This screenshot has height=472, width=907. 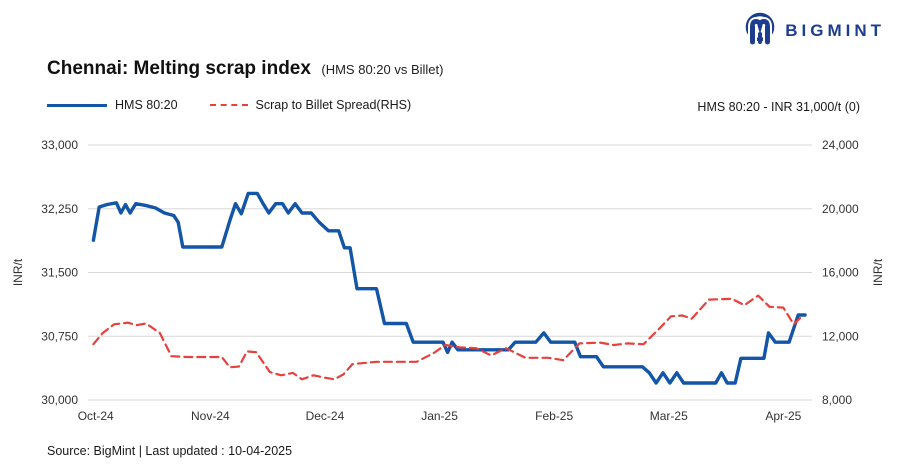 I want to click on legend-label-hms: HMS 80:20, so click(x=146, y=105).